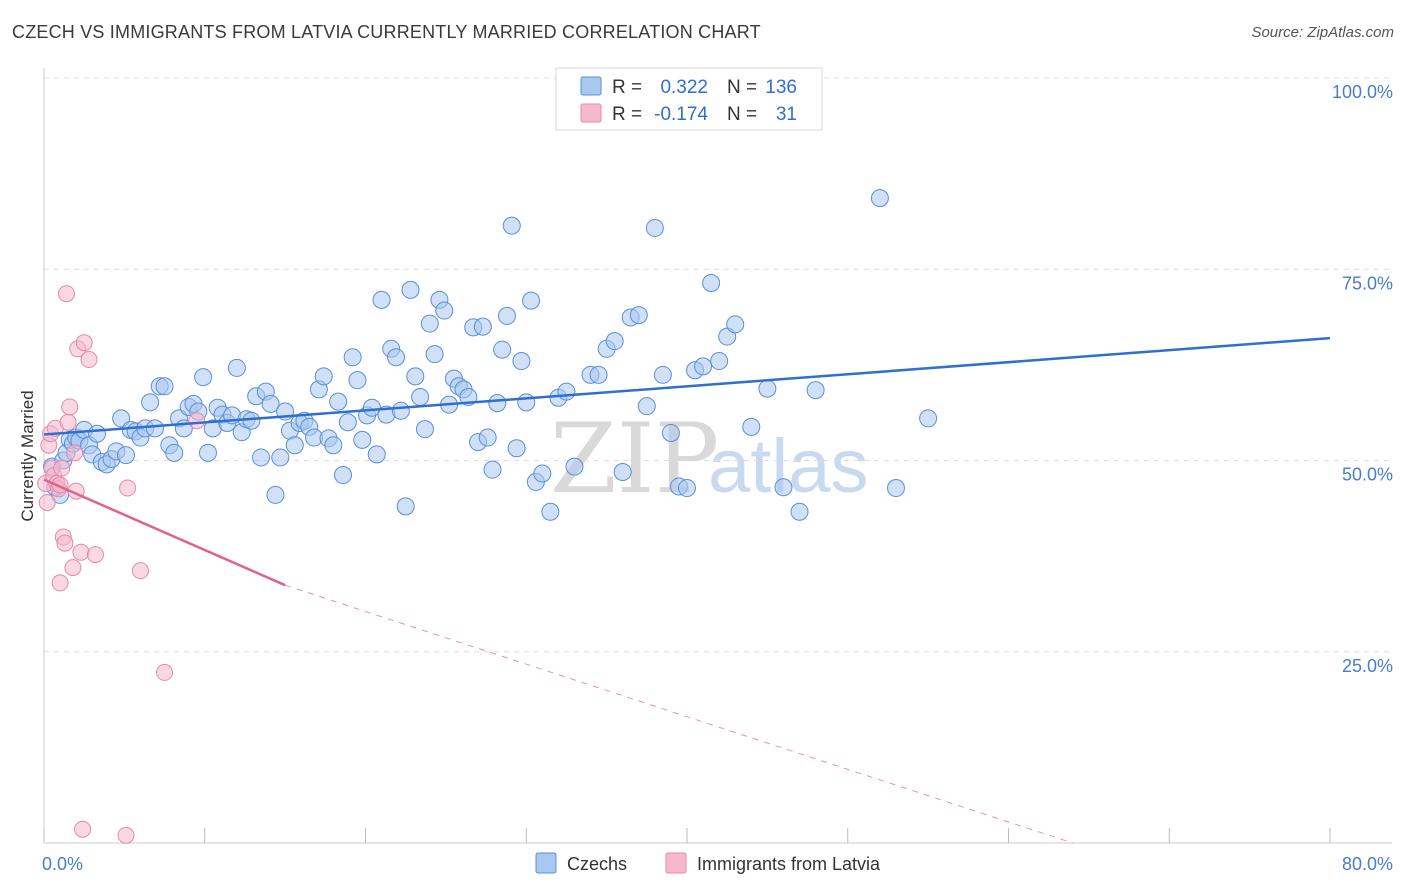 The width and height of the screenshot is (1406, 892). Describe the element at coordinates (742, 114) in the screenshot. I see `legend-n-label-2: N =` at that location.